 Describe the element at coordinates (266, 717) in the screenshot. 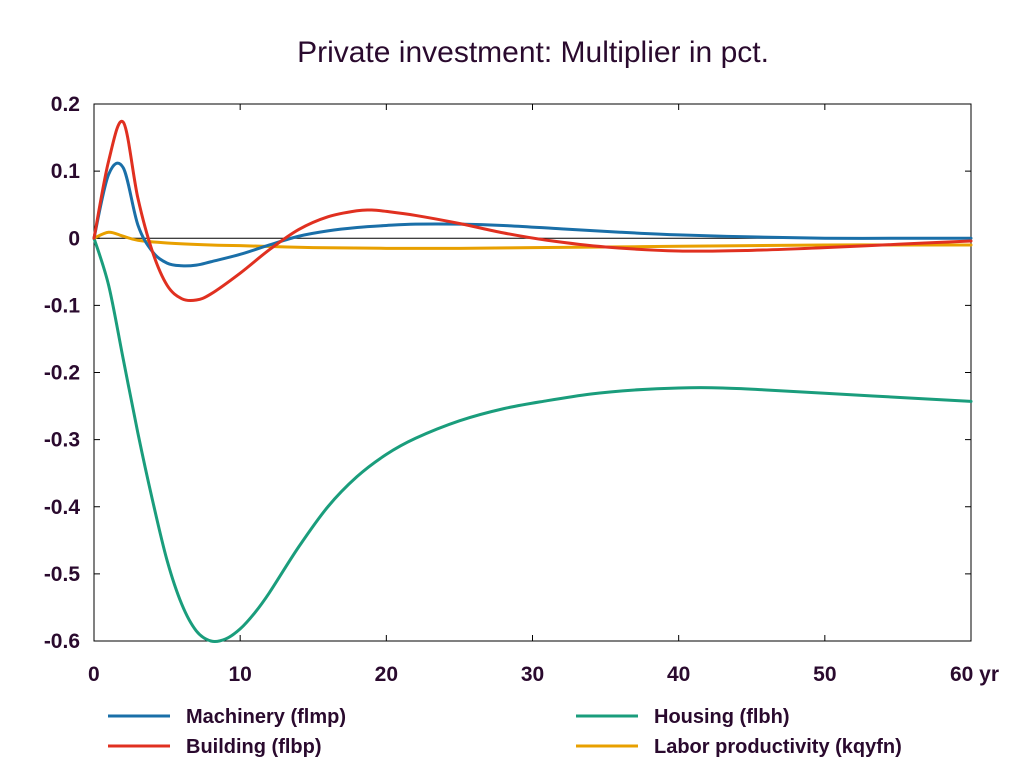

I see `legend-label: Machinery (flmp)` at that location.